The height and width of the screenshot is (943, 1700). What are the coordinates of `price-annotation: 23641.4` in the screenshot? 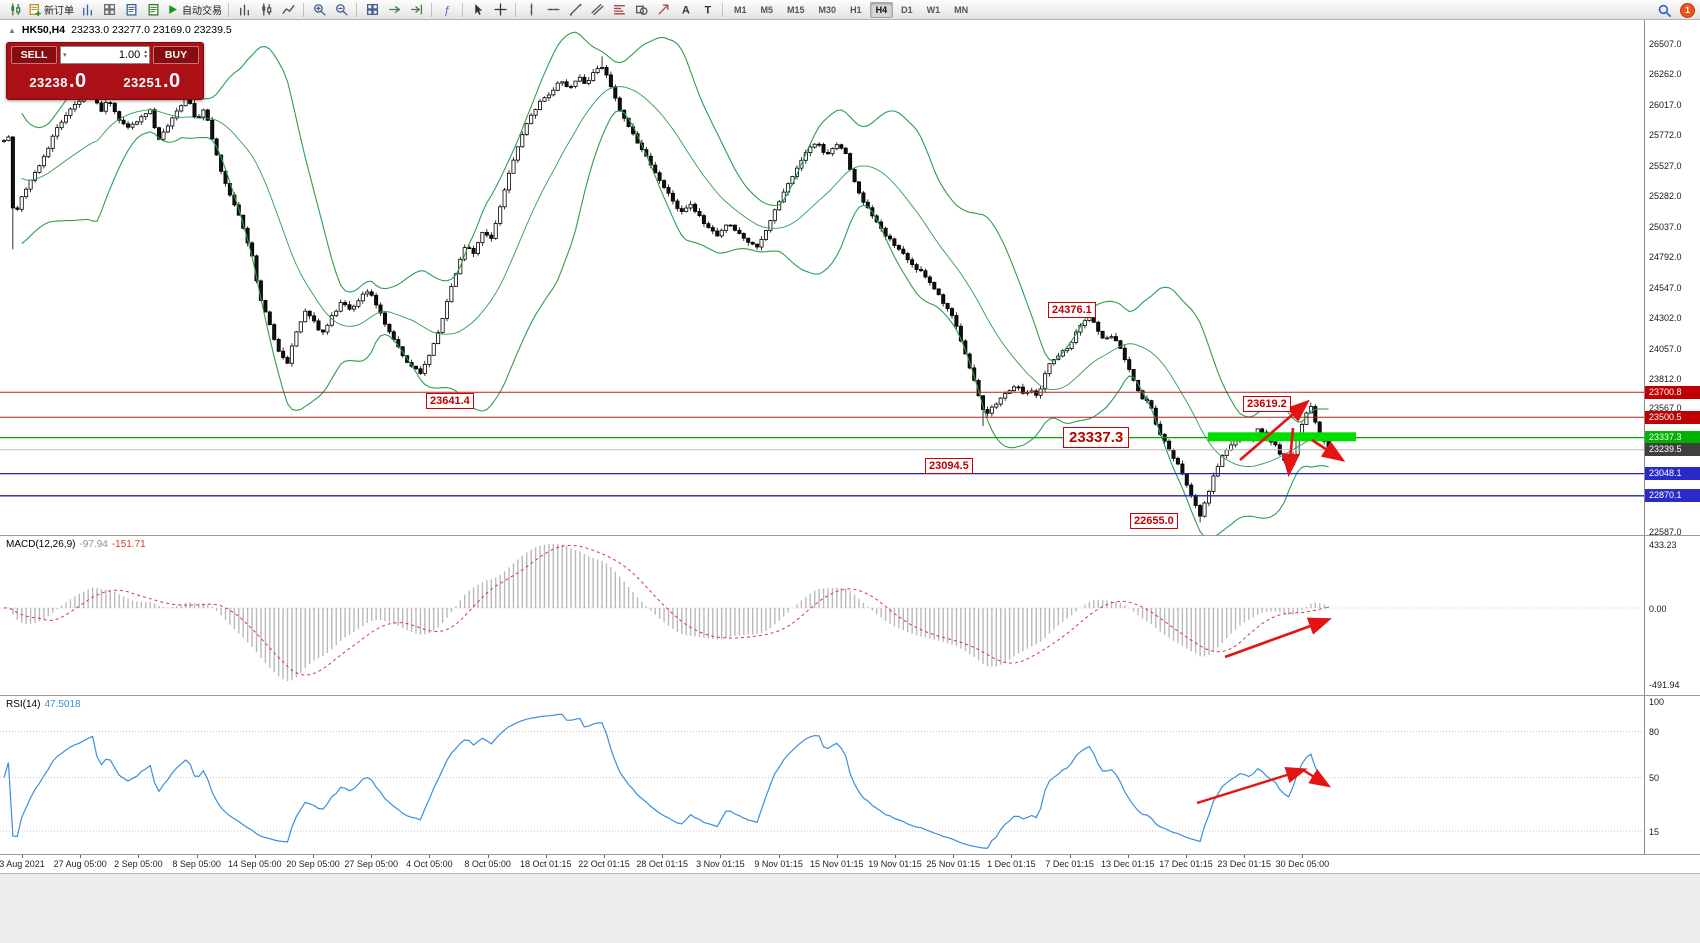 It's located at (450, 401).